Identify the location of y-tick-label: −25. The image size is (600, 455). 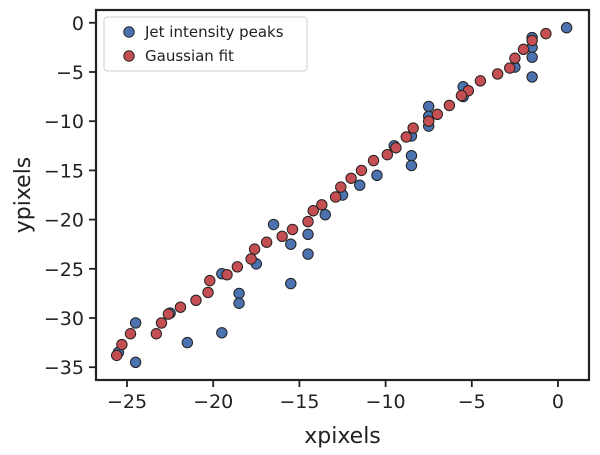
(64, 270).